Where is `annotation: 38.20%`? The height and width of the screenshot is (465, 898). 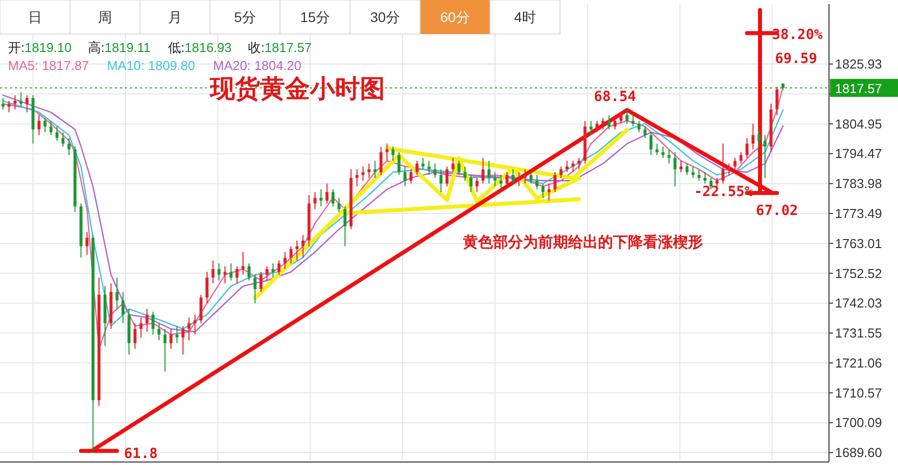 annotation: 38.20% is located at coordinates (798, 35).